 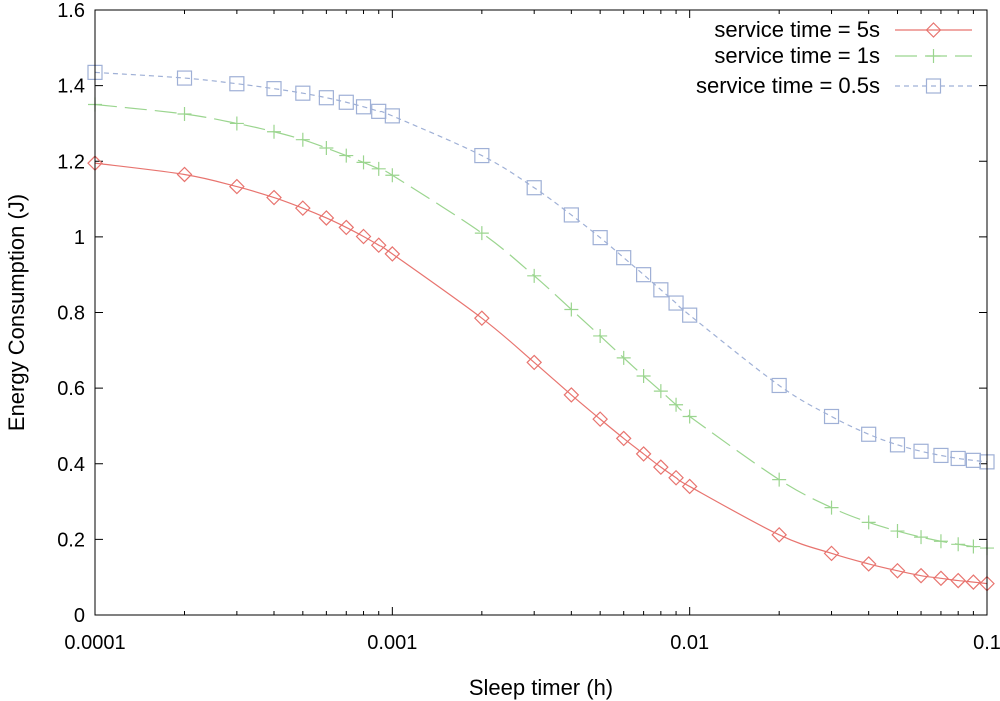 What do you see at coordinates (79, 238) in the screenshot?
I see `y-tick-label: 1` at bounding box center [79, 238].